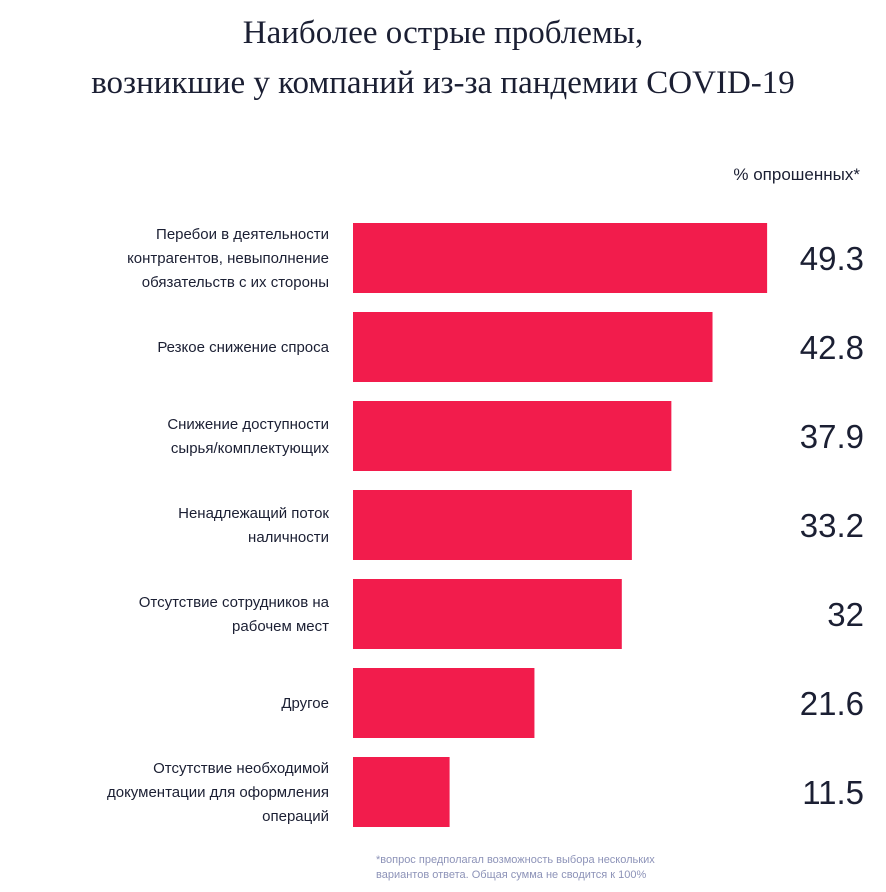 This screenshot has width=886, height=892. Describe the element at coordinates (288, 537) in the screenshot. I see `category-label-4-line-2: наличности` at that location.